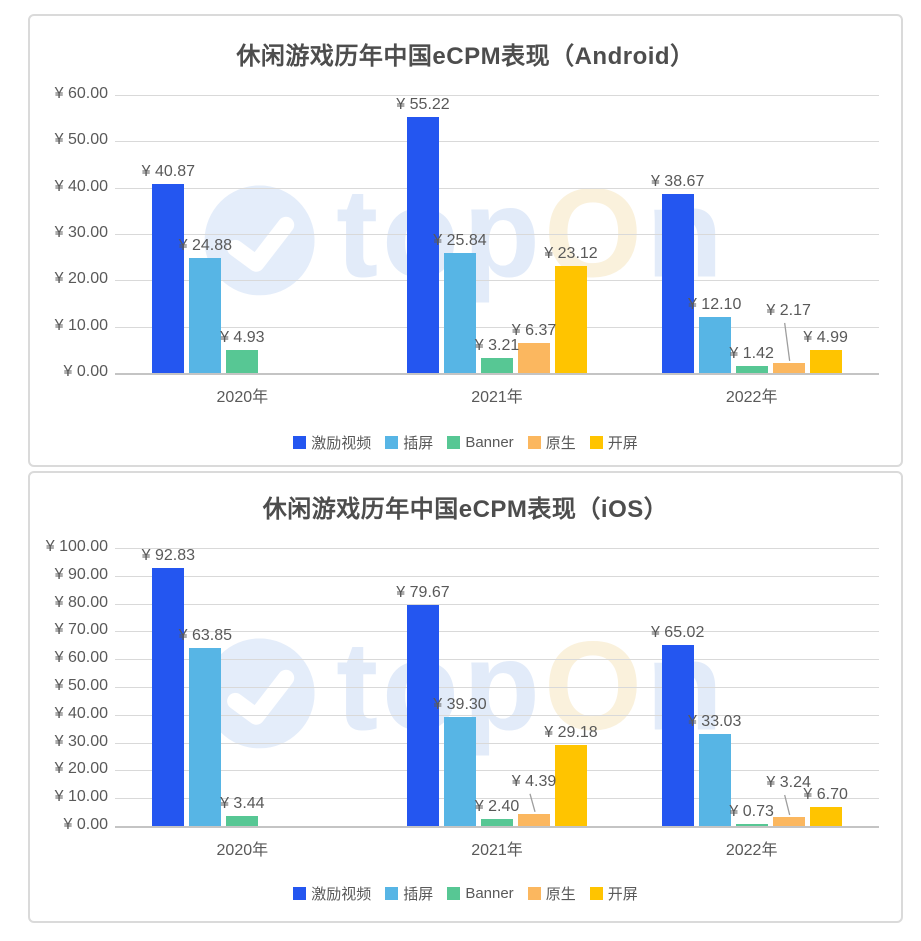 The height and width of the screenshot is (941, 921). Describe the element at coordinates (751, 811) in the screenshot. I see `bar-value-label: ¥ 0.73` at that location.